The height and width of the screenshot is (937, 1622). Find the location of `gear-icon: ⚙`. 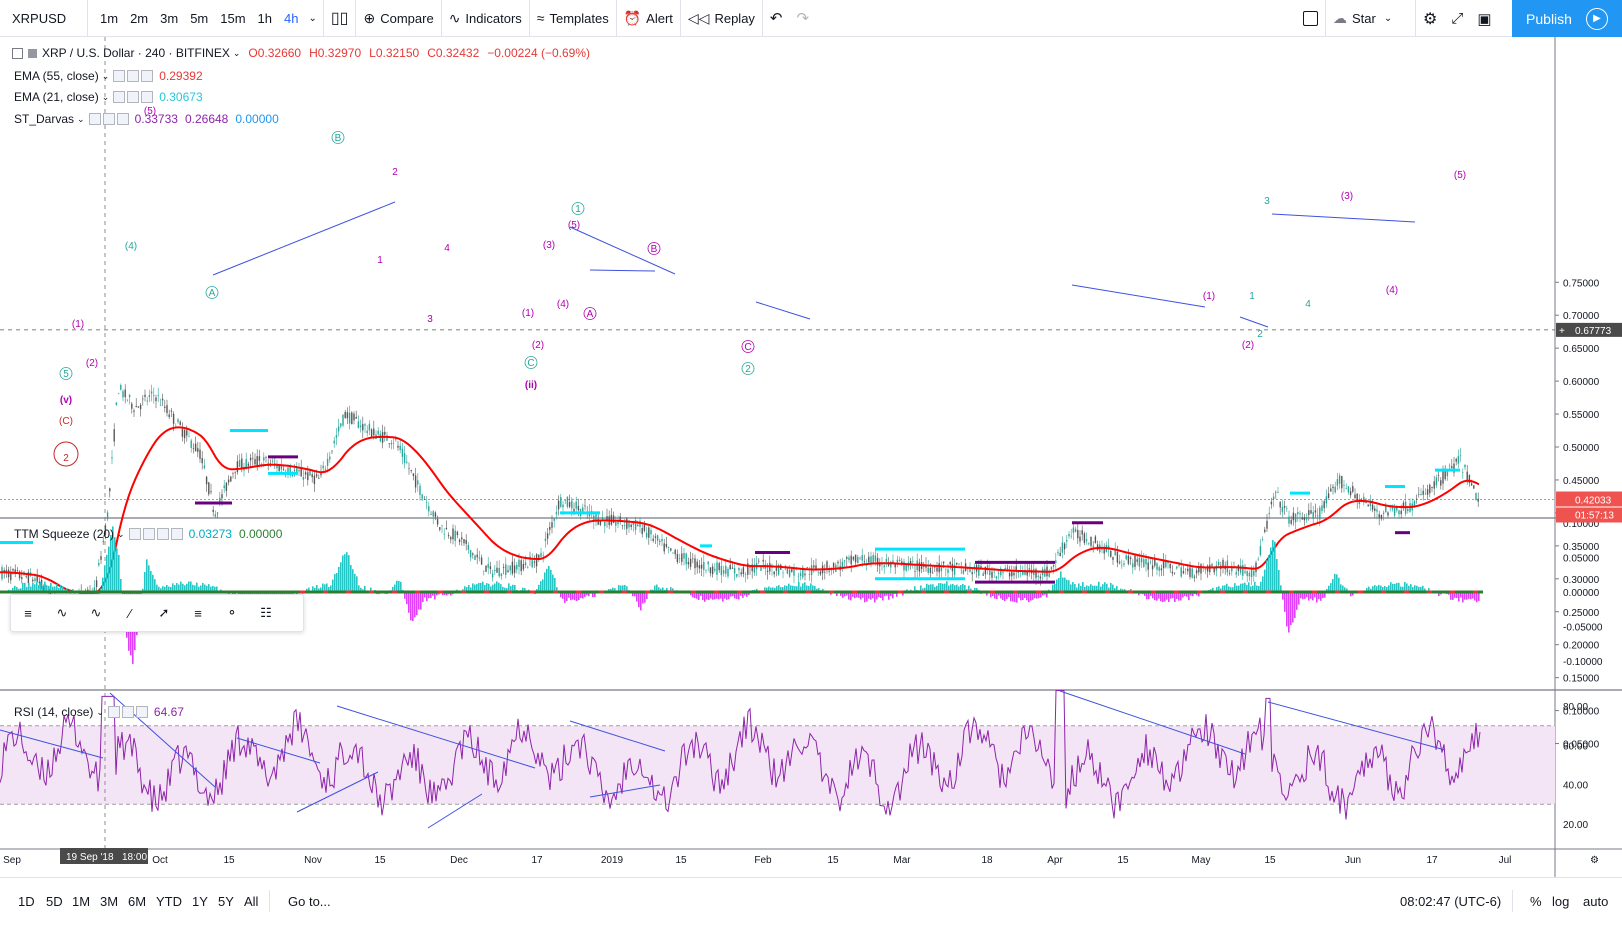

gear-icon: ⚙ is located at coordinates (1430, 19).